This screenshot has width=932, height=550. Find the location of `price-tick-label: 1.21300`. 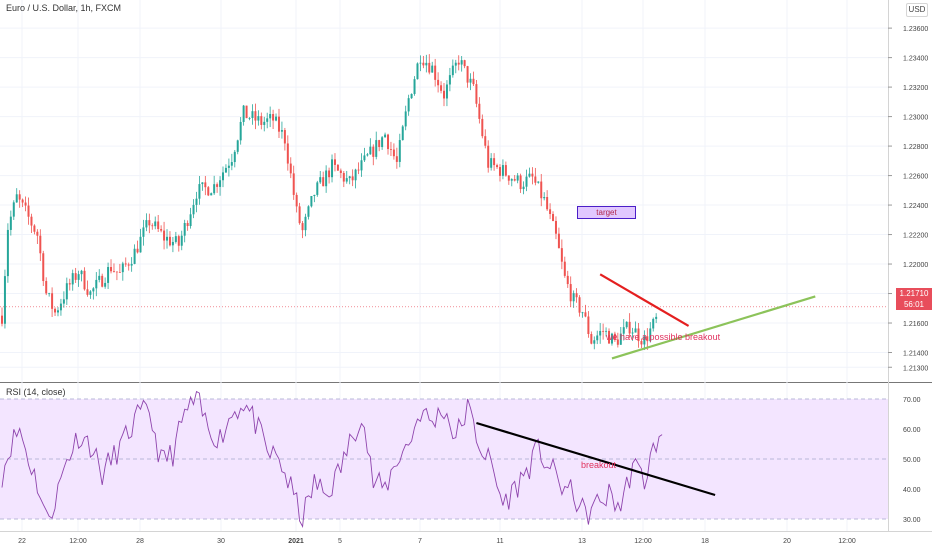

price-tick-label: 1.21300 is located at coordinates (915, 368).